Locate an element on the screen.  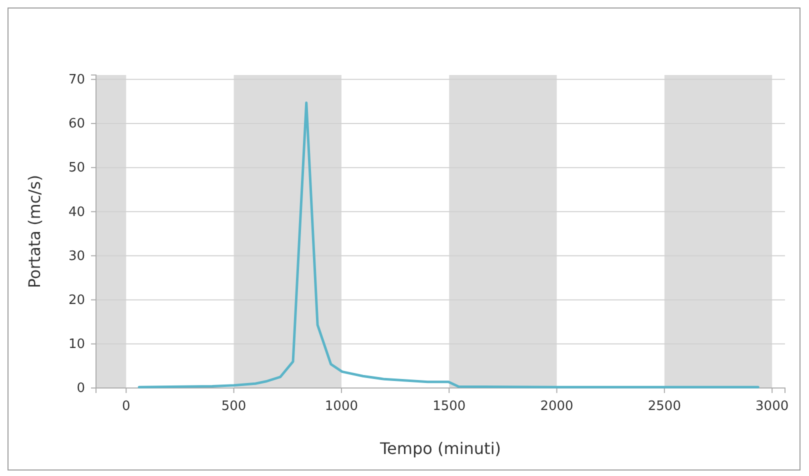
y-tick-label: 30 is located at coordinates (76, 256).